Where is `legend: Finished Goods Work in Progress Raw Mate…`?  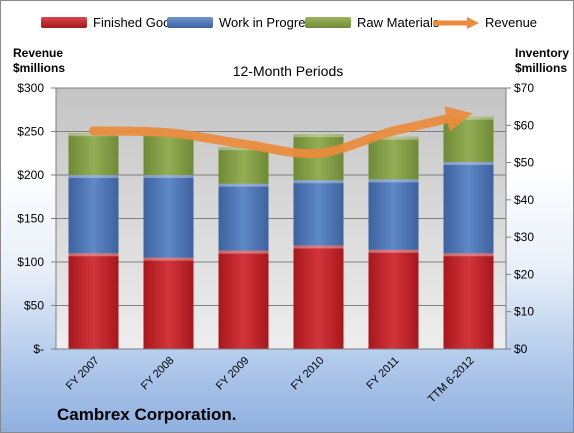 legend: Finished Goods Work in Progress Raw Mate… is located at coordinates (287, 25).